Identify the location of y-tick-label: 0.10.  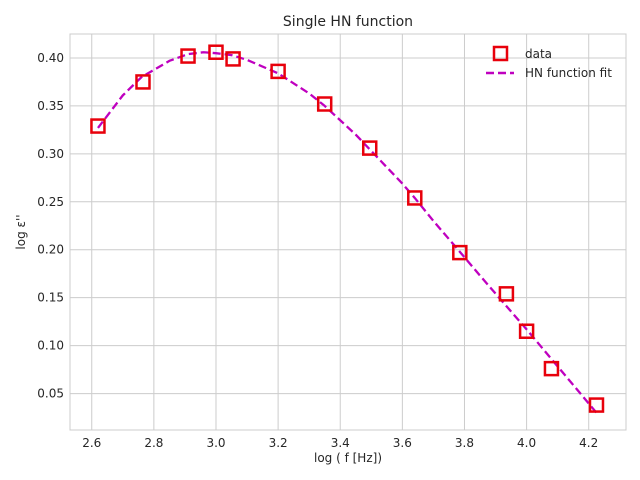
(50, 346).